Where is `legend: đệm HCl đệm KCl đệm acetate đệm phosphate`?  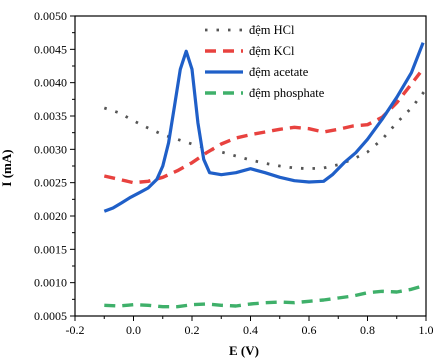 legend: đệm HCl đệm KCl đệm acetate đệm phosphate is located at coordinates (265, 61).